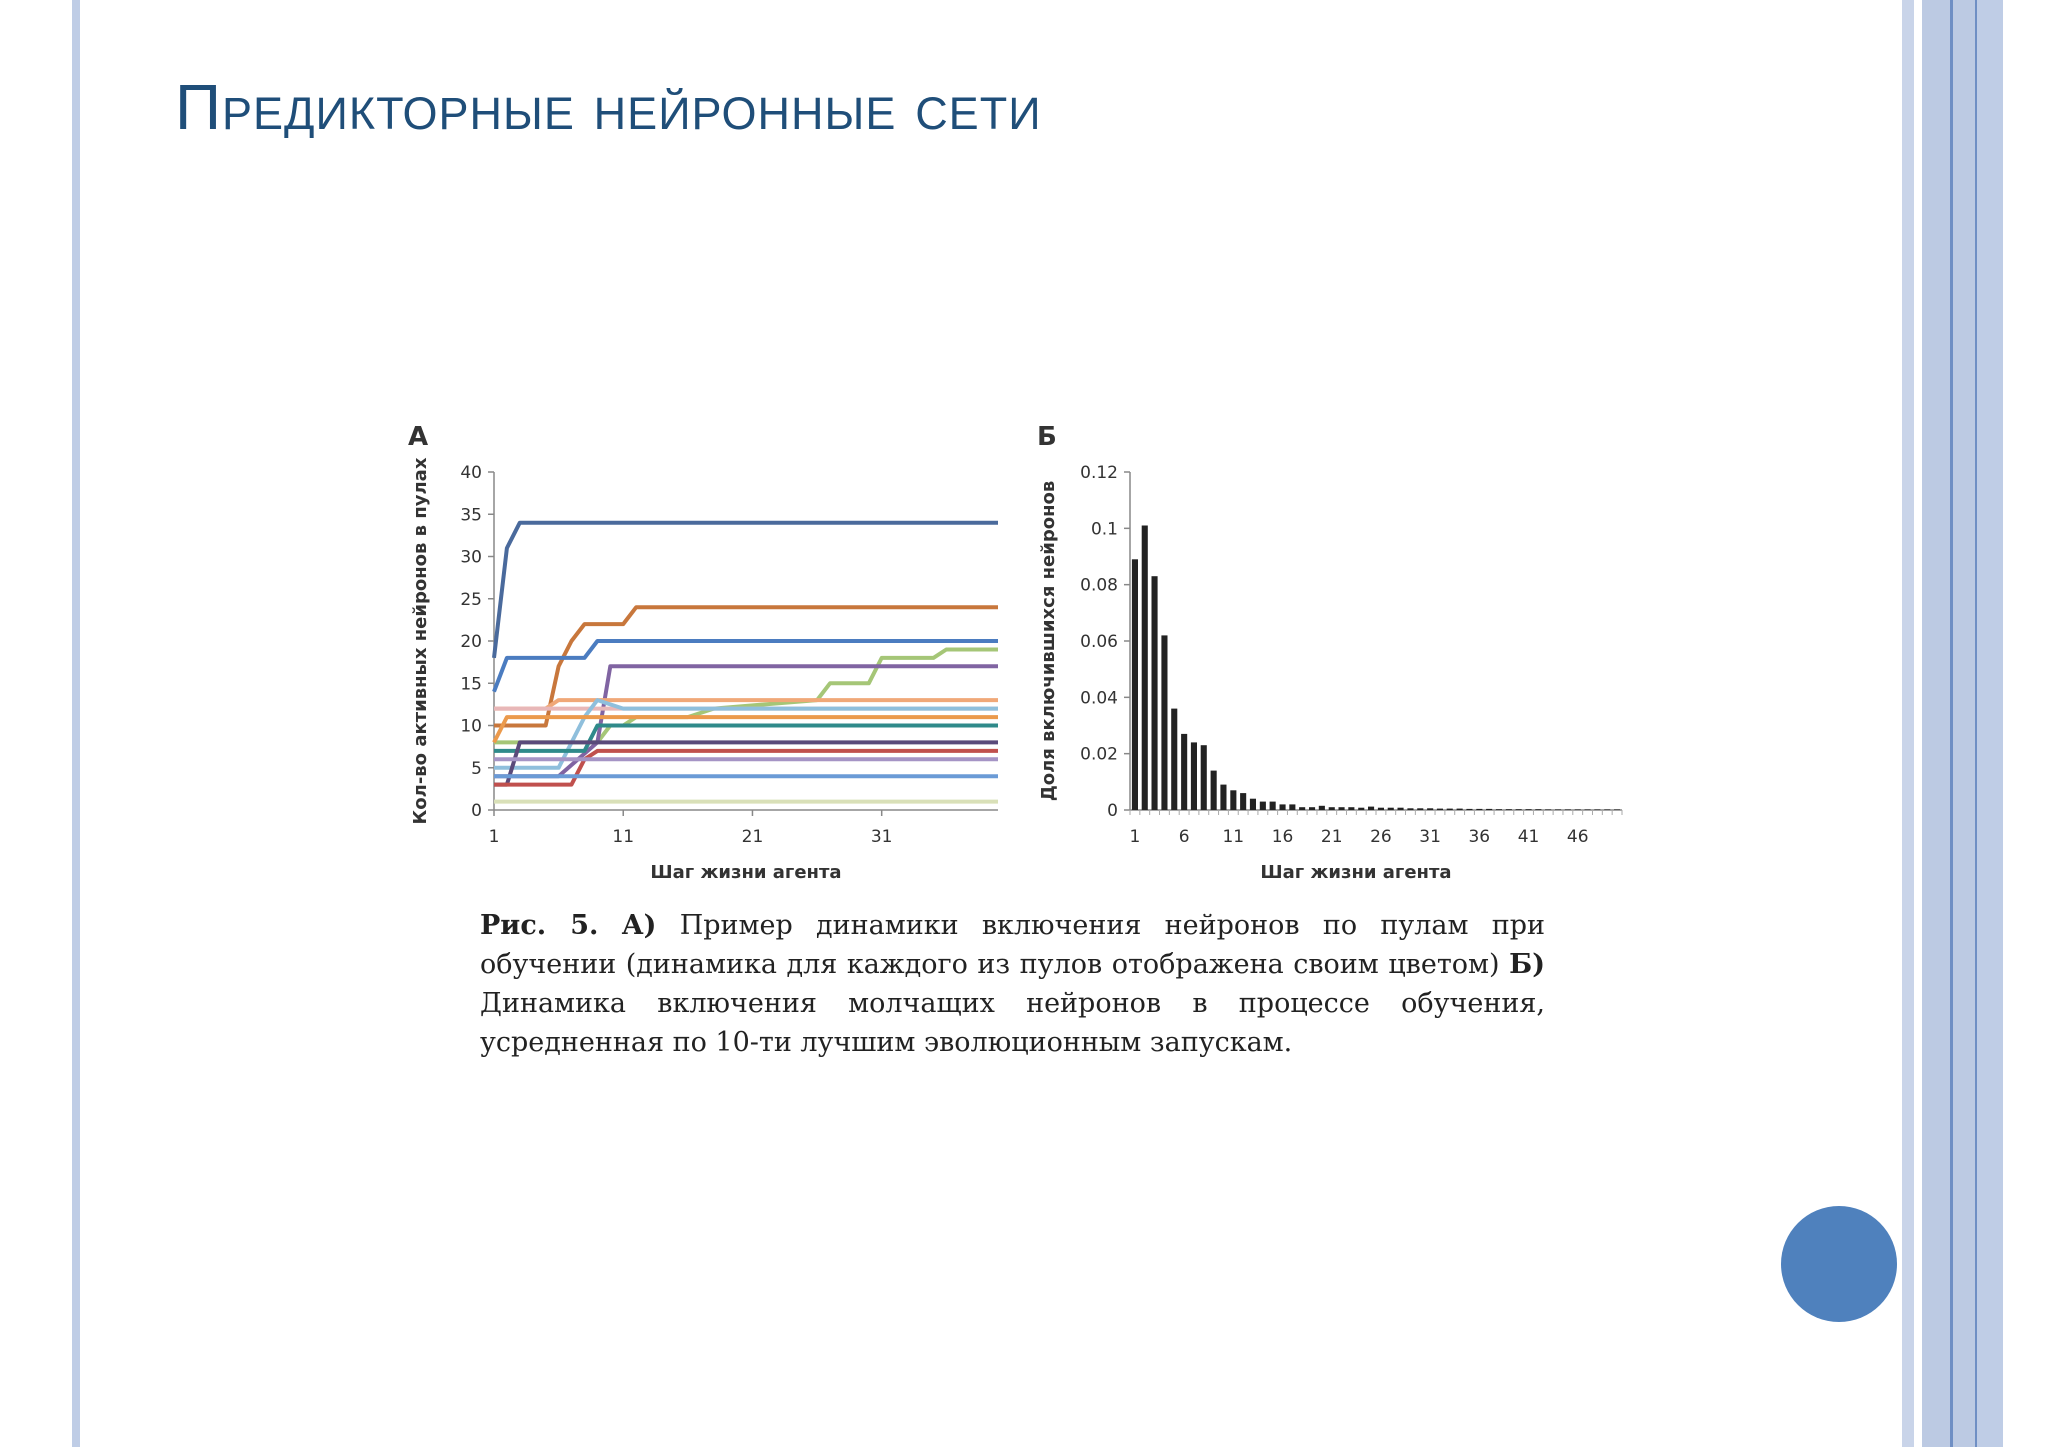 This screenshot has height=1447, width=2048. Describe the element at coordinates (471, 515) in the screenshot. I see `y-tick-label: 35` at that location.